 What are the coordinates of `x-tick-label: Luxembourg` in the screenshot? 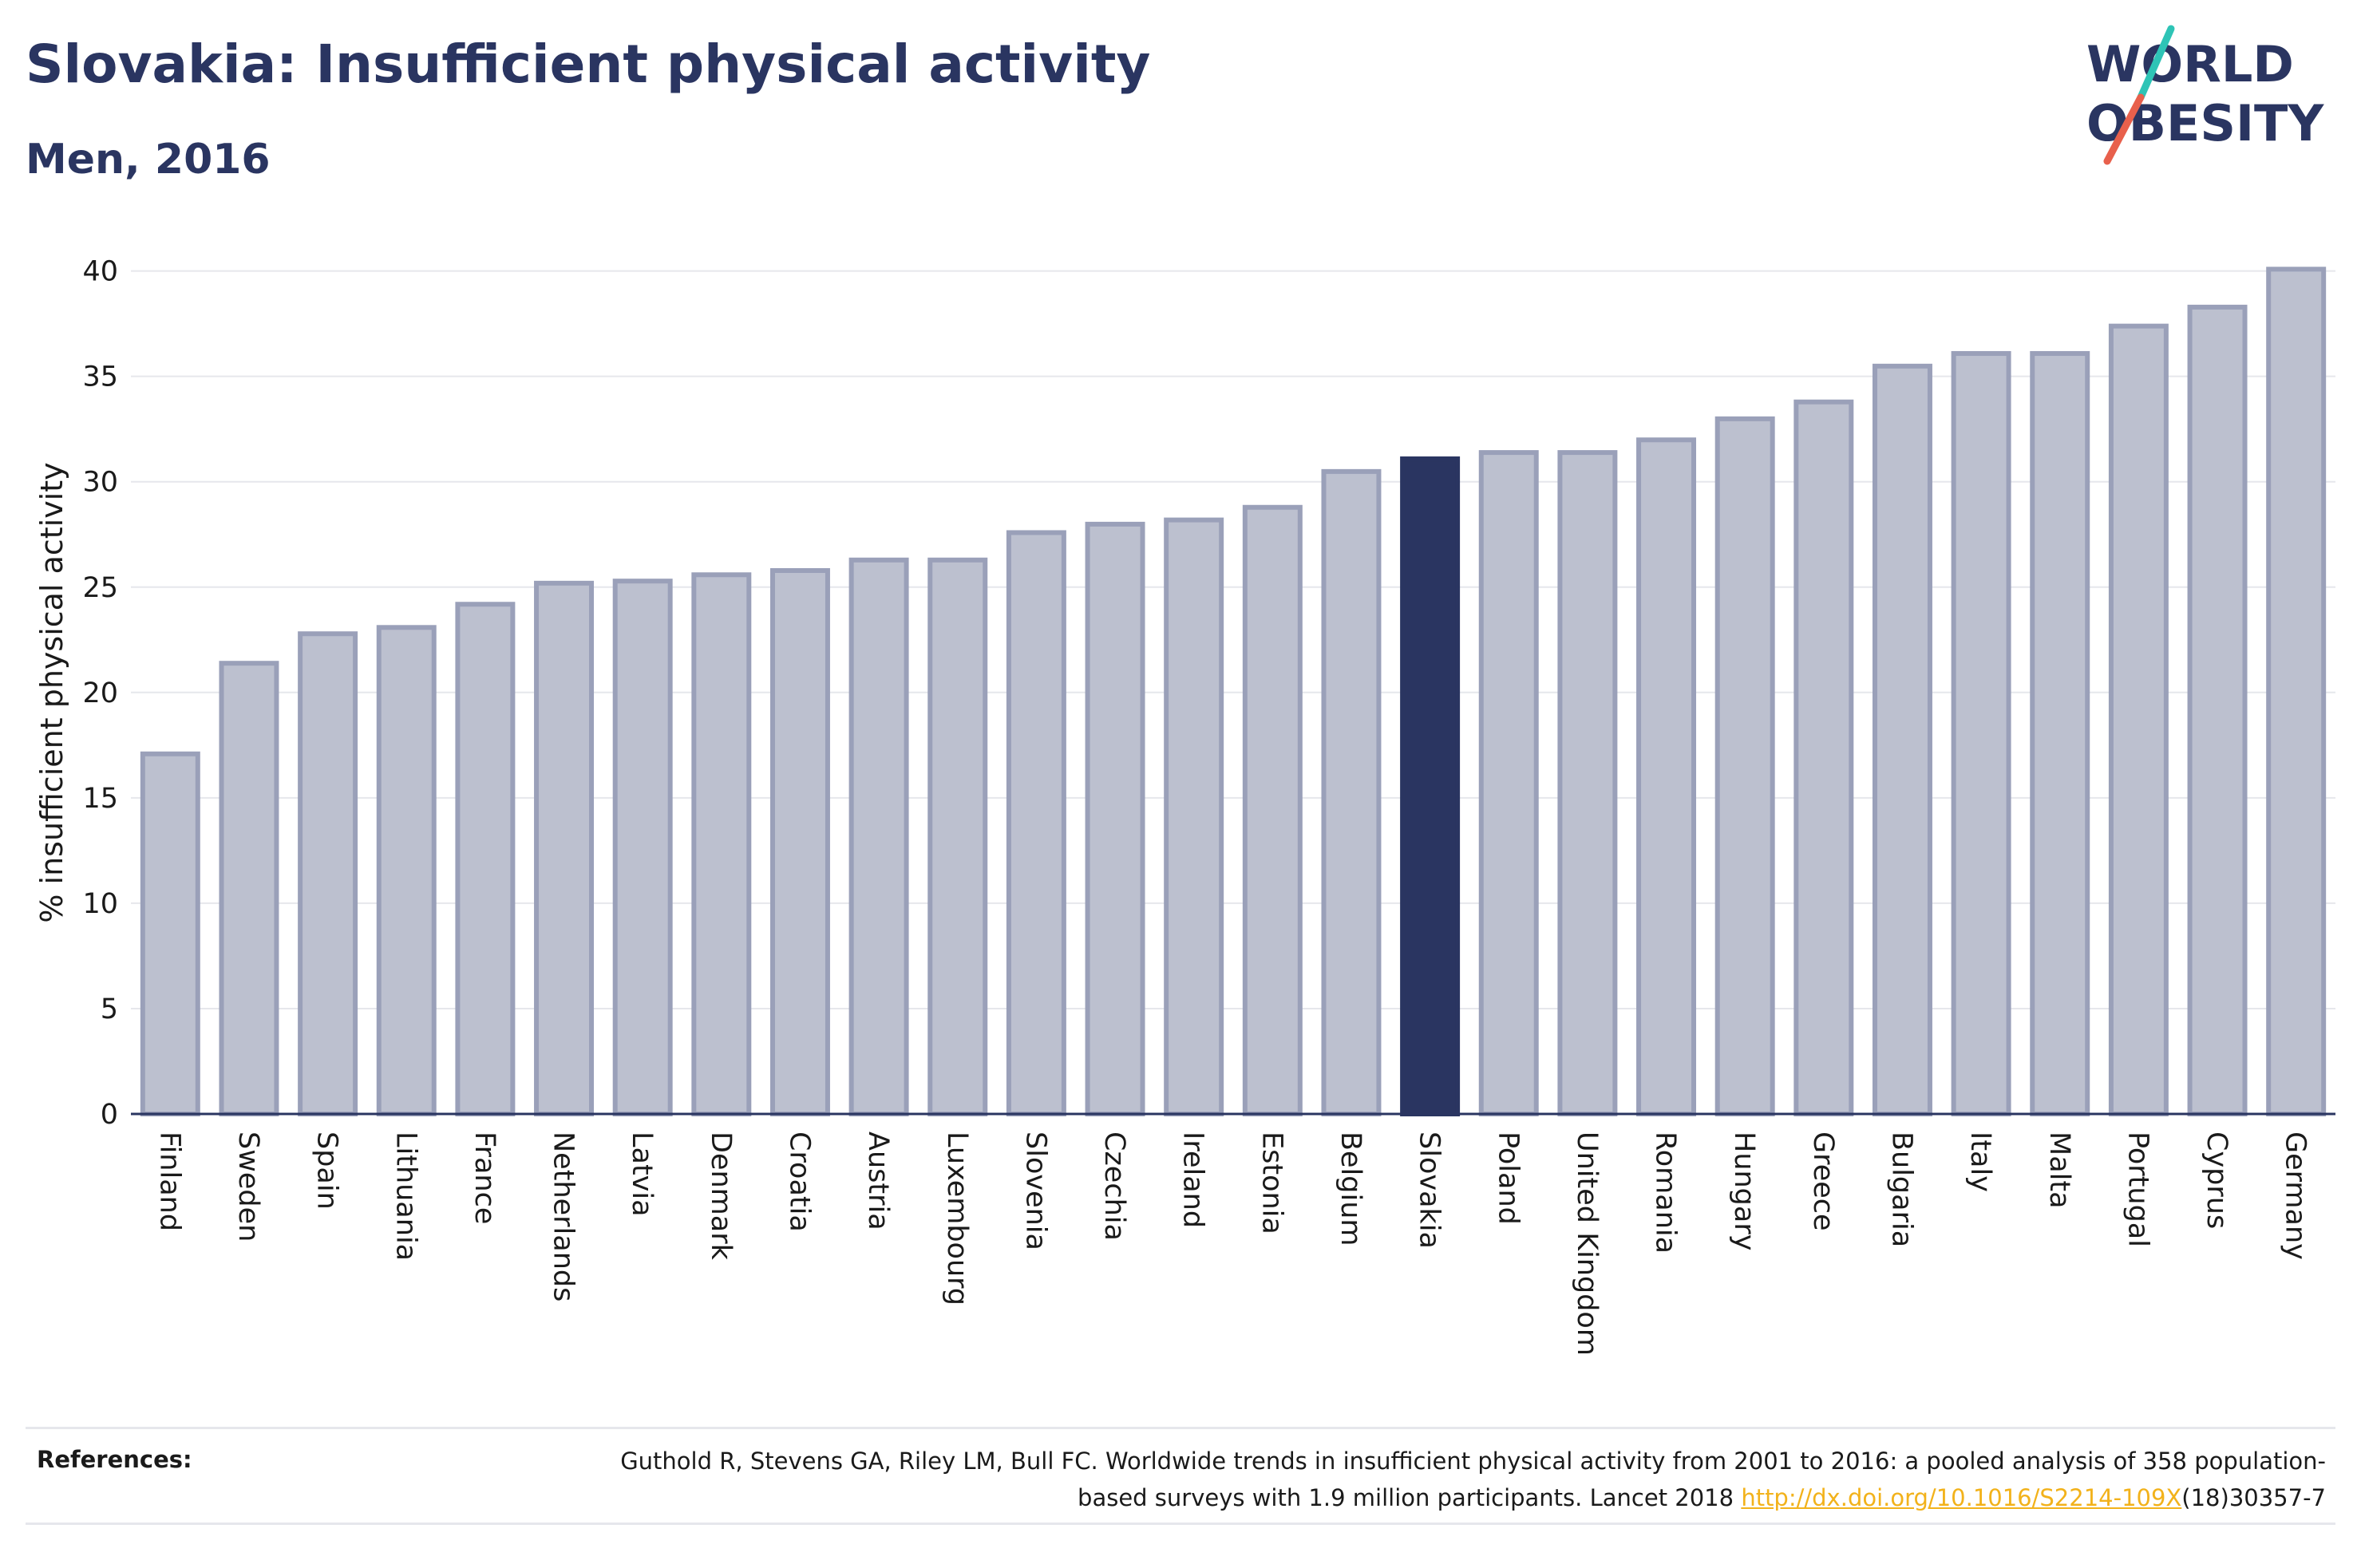 It's located at (957, 1218).